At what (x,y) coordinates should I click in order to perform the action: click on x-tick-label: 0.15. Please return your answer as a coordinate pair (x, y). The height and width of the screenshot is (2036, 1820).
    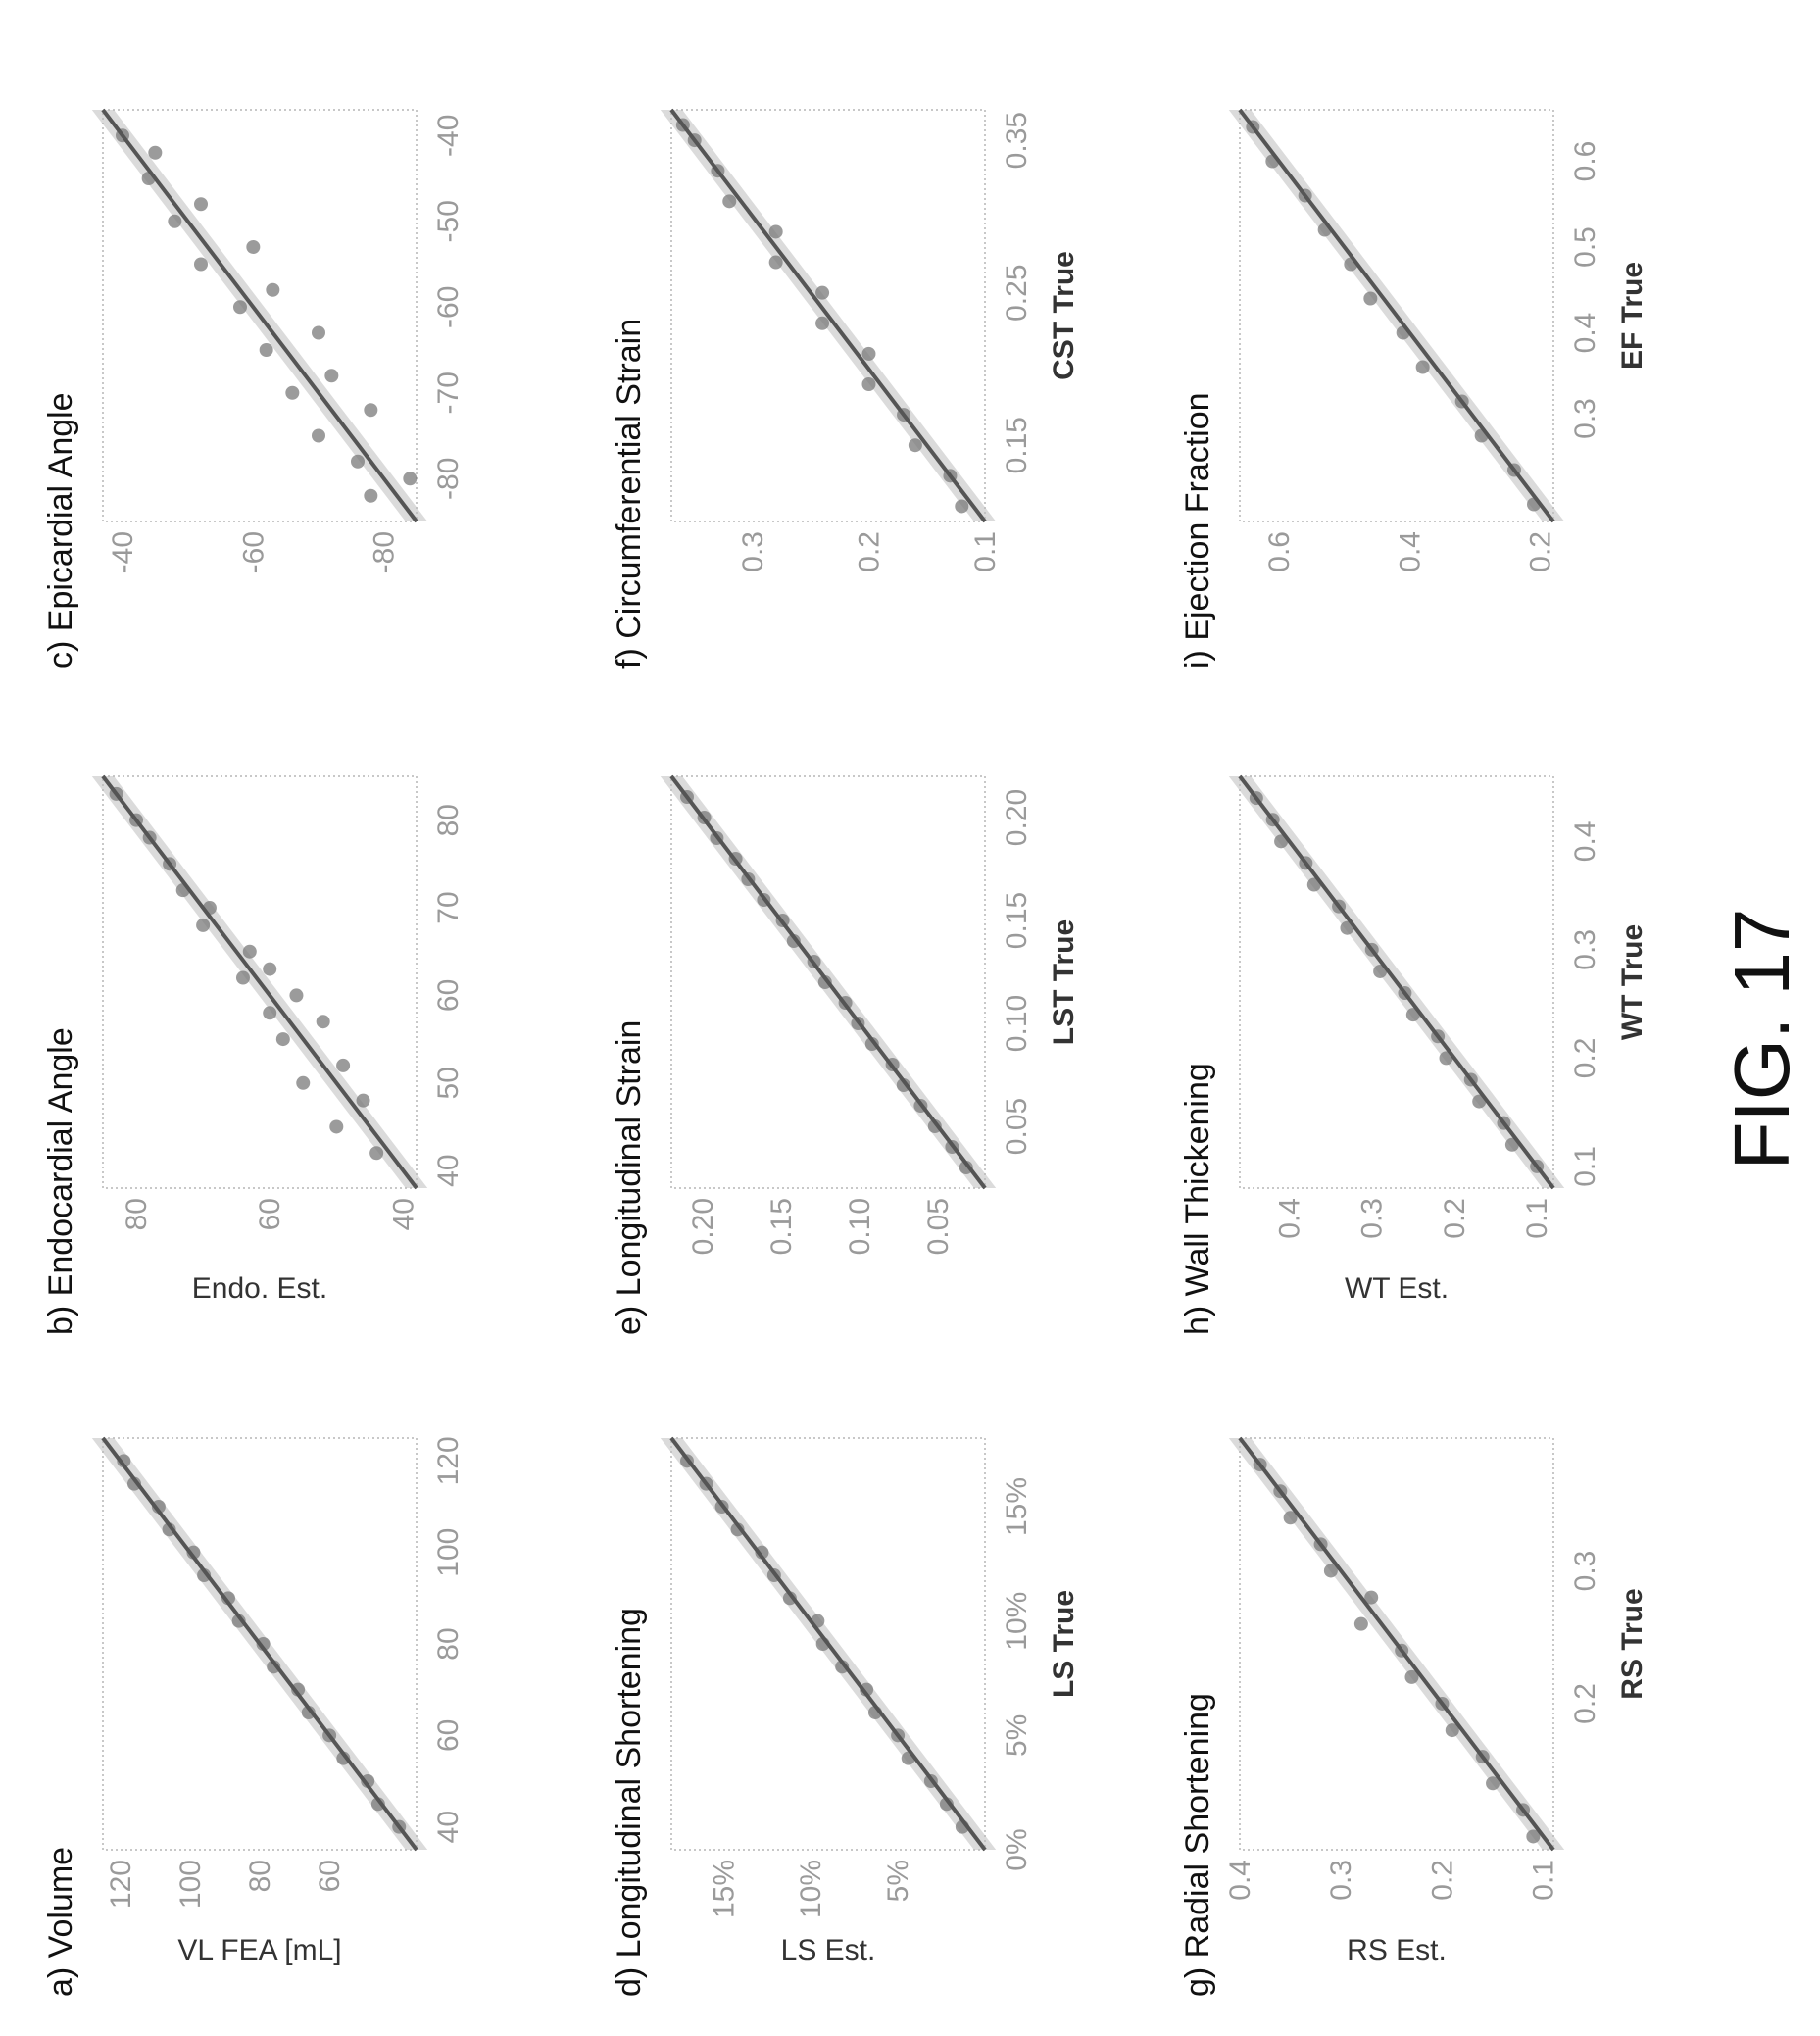
    Looking at the image, I should click on (1017, 920).